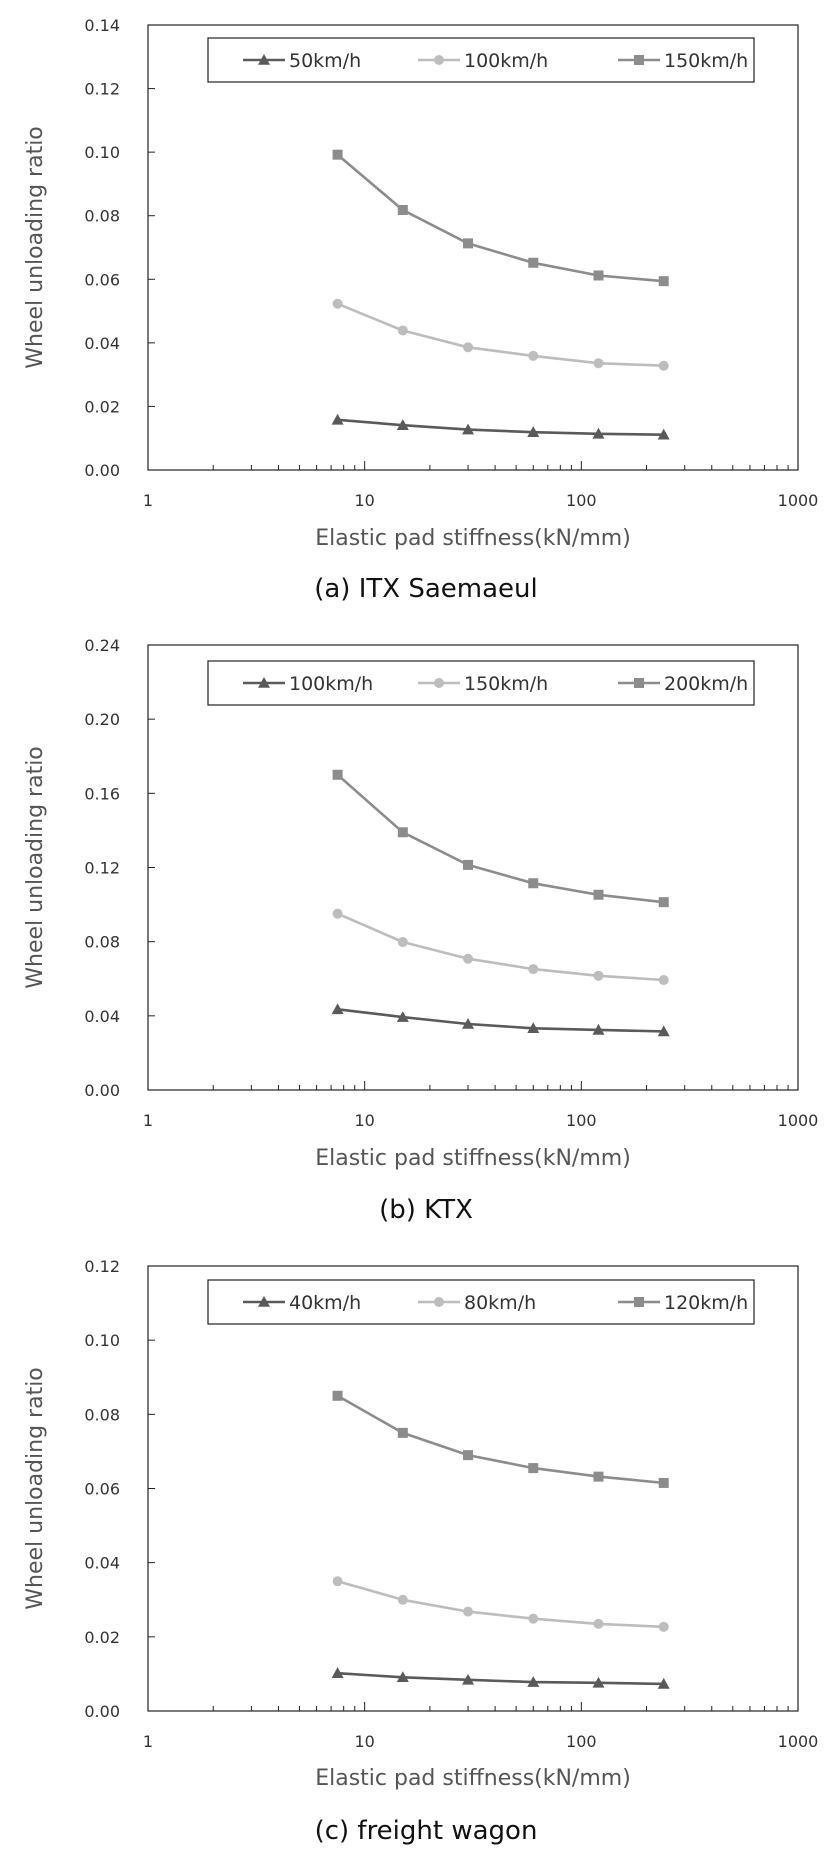  I want to click on y-tick-label: 0.14, so click(102, 25).